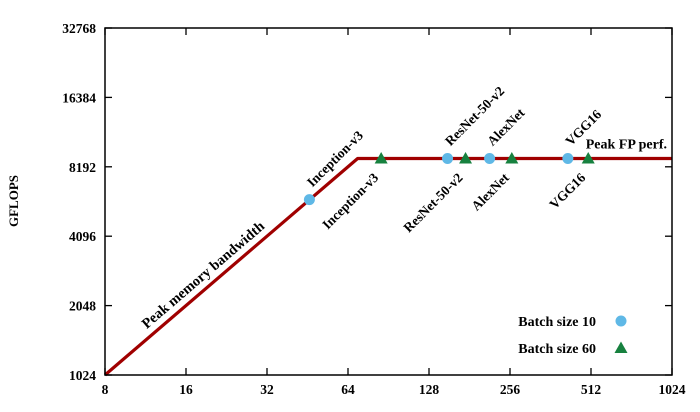 The height and width of the screenshot is (412, 700). I want to click on point-label: Inception-v3, so click(350, 201).